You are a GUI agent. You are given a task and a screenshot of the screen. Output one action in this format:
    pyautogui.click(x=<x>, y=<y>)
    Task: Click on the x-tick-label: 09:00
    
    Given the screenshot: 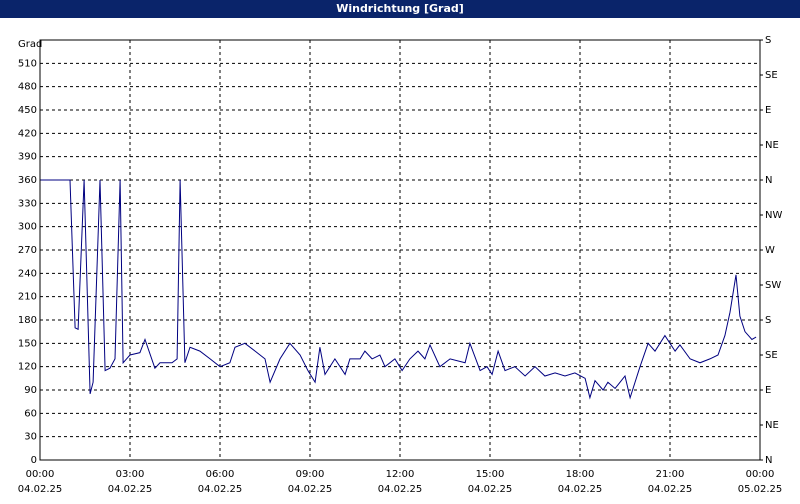 What is the action you would take?
    pyautogui.click(x=310, y=474)
    